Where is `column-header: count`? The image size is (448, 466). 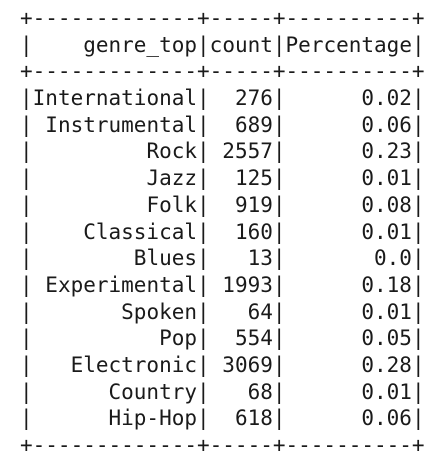 column-header: count is located at coordinates (241, 44).